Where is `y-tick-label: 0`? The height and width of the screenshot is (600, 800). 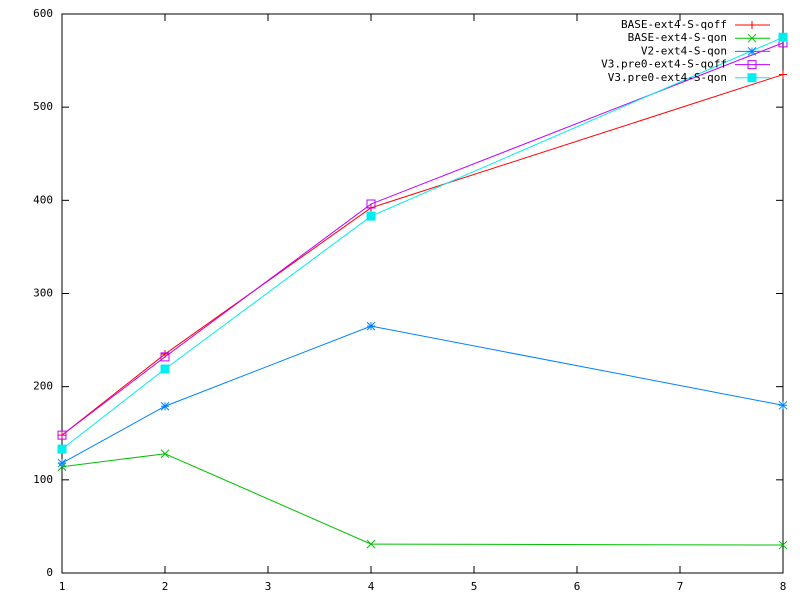
y-tick-label: 0 is located at coordinates (49, 572).